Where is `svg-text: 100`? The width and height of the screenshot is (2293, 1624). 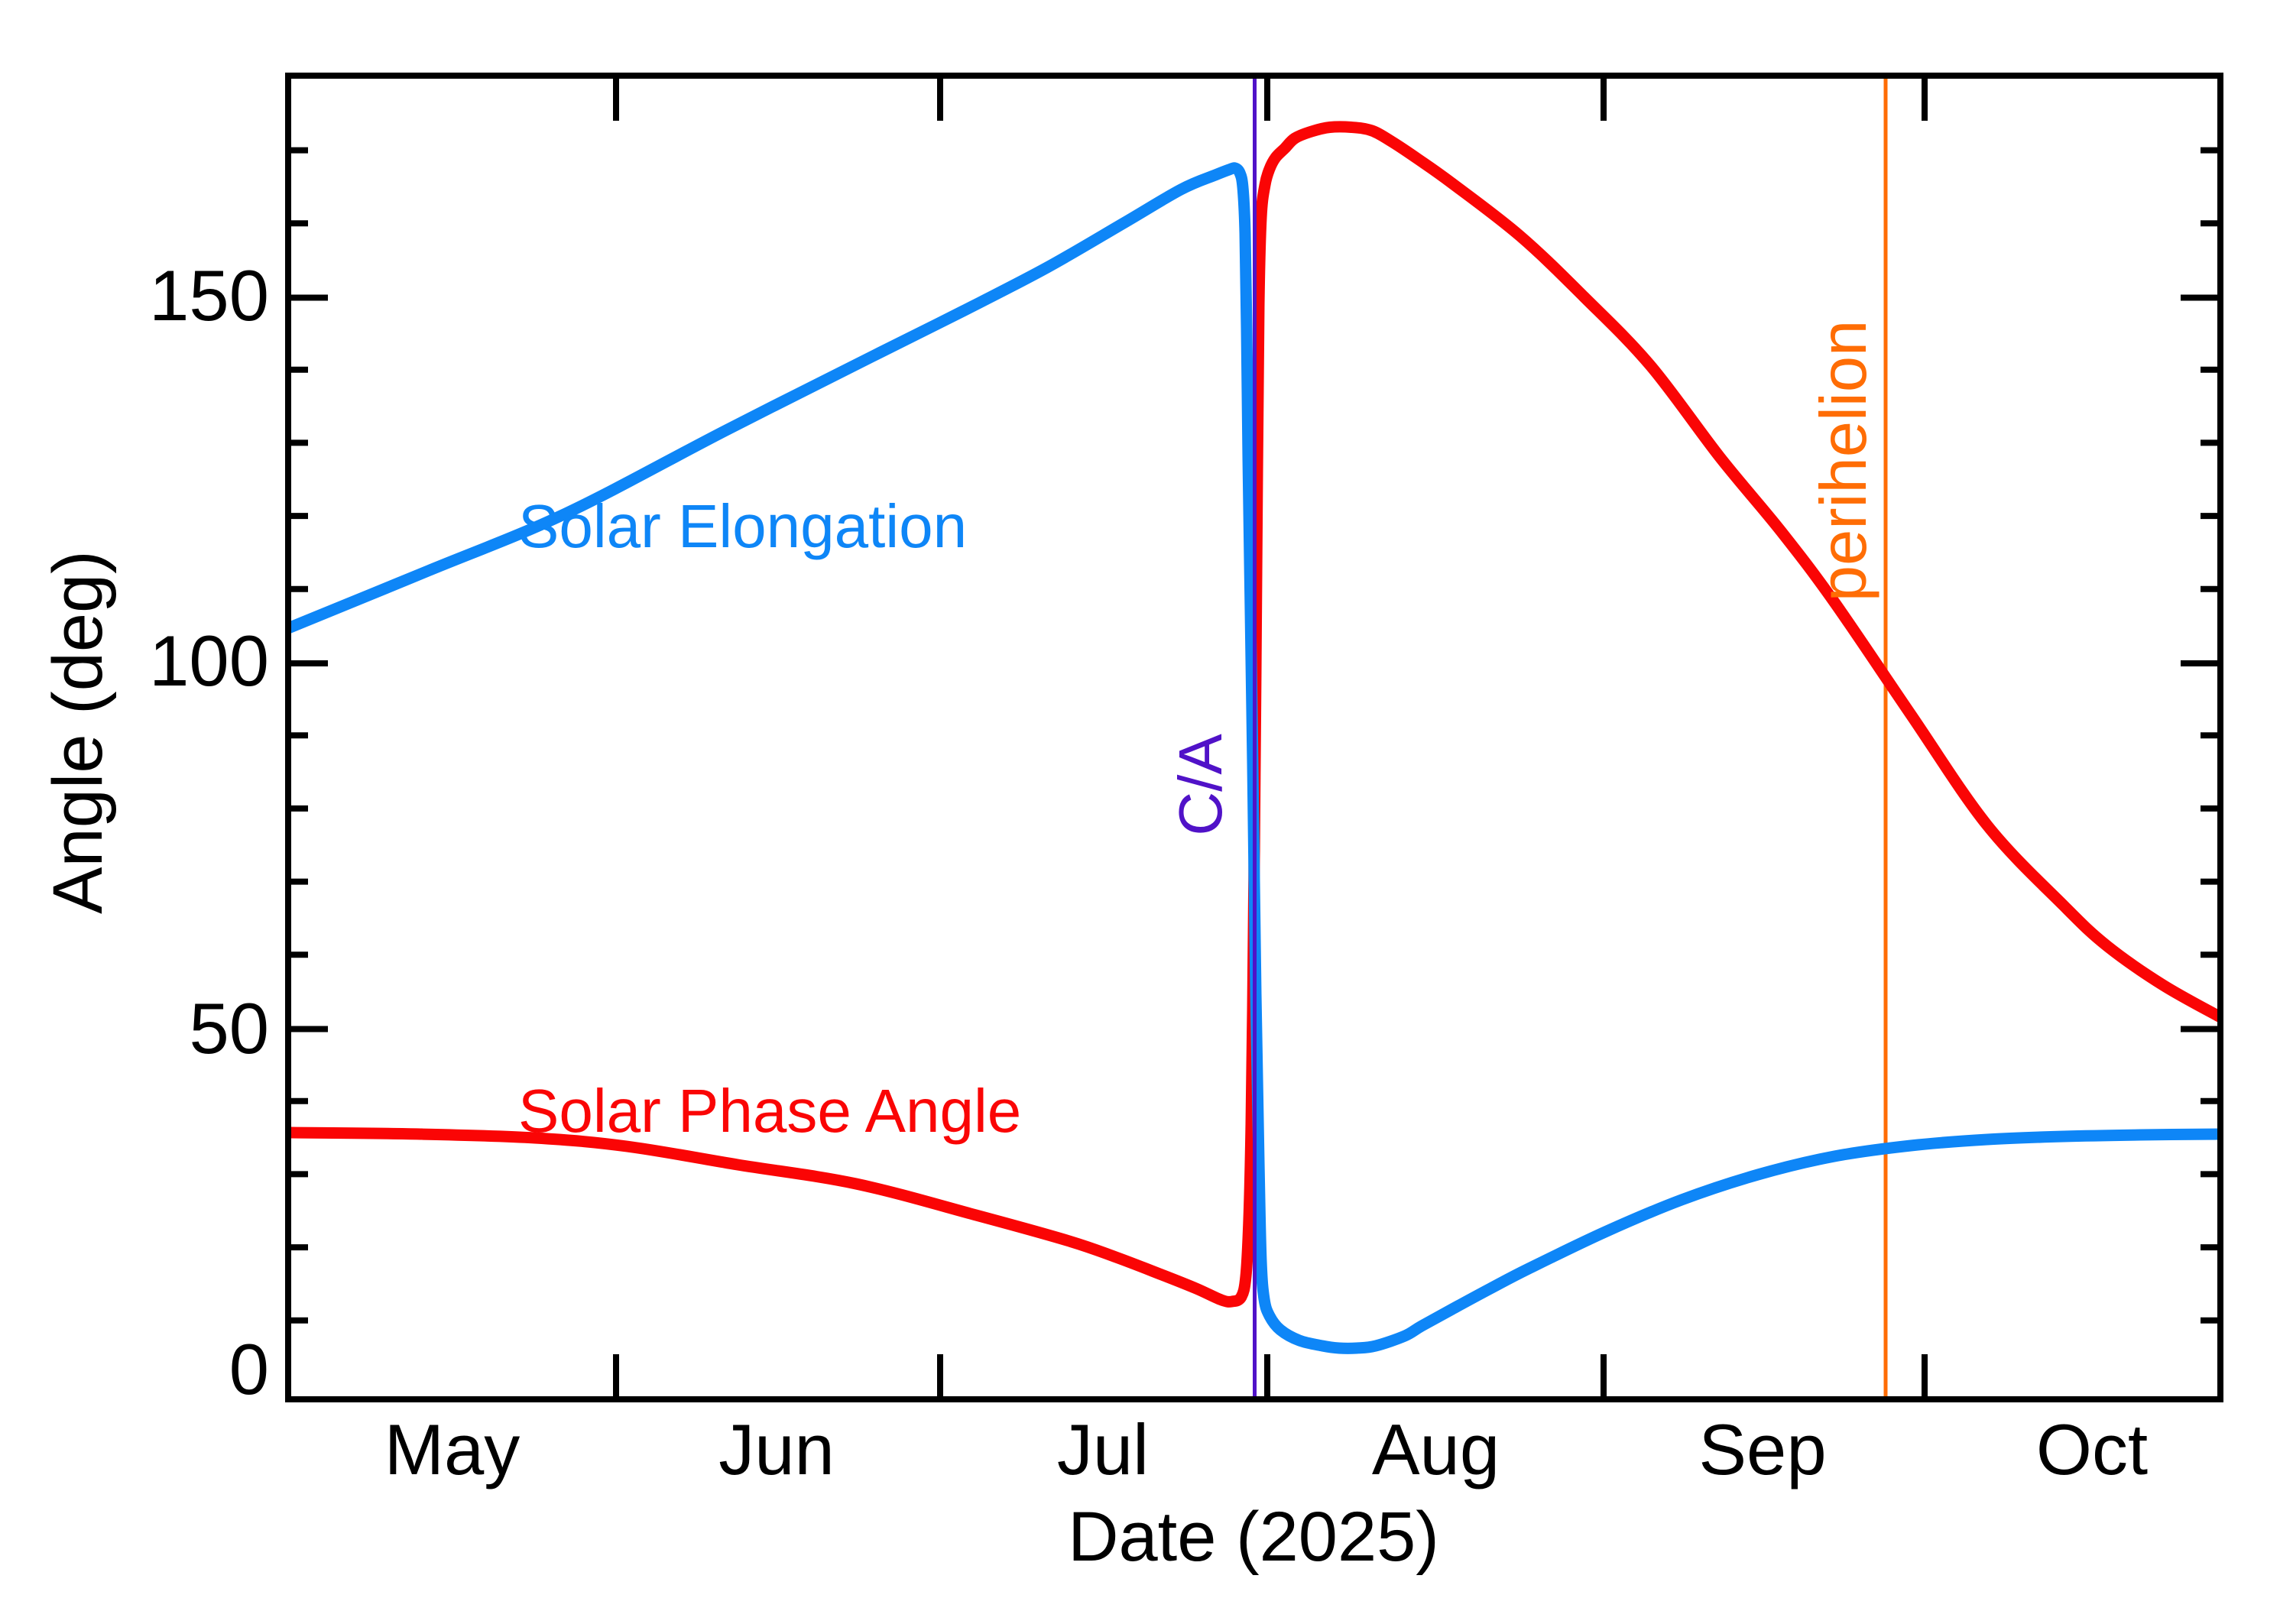
svg-text: 100 is located at coordinates (209, 661).